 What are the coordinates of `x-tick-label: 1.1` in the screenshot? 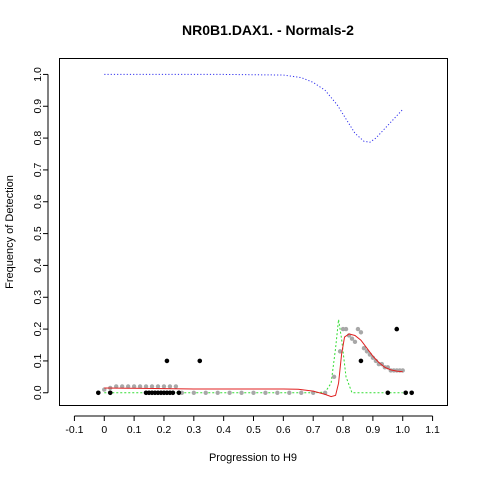 It's located at (432, 430).